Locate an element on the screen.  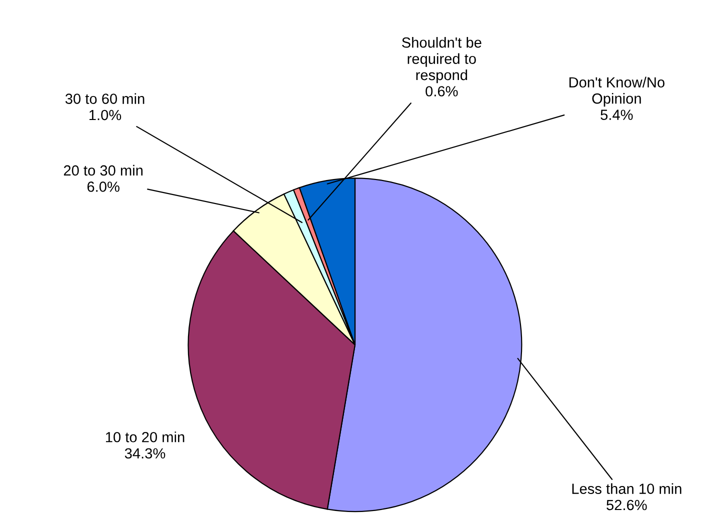
data-label: 0.6% is located at coordinates (442, 91).